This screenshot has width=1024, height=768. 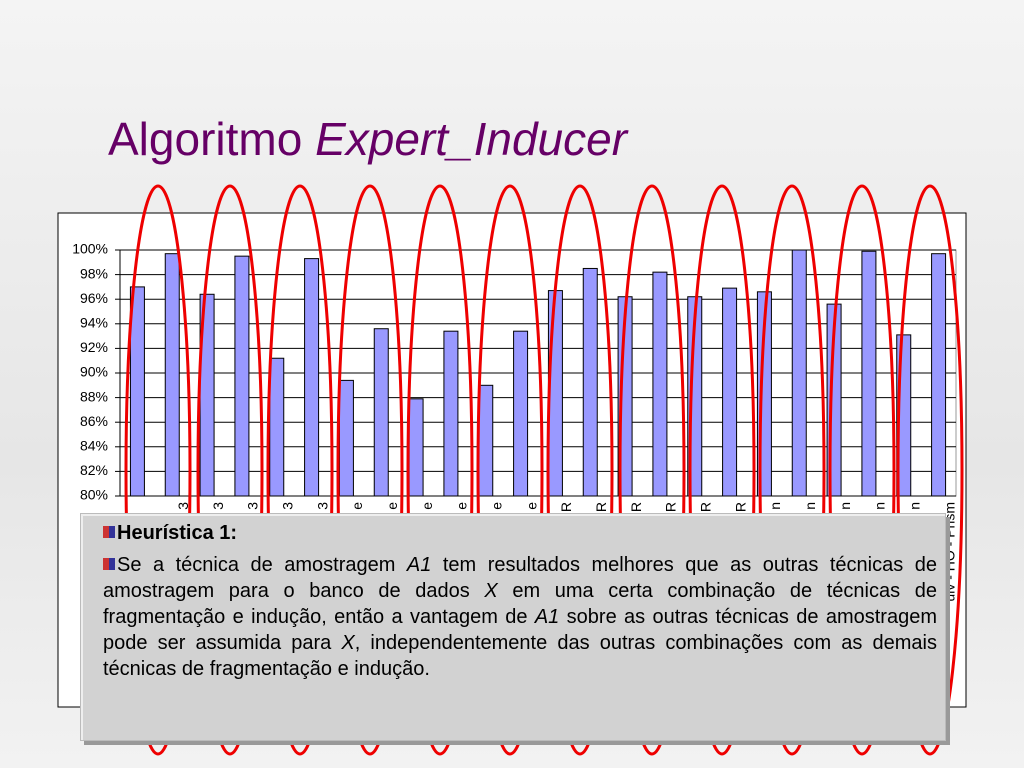 What do you see at coordinates (94, 396) in the screenshot?
I see `y-tick-label: 88%` at bounding box center [94, 396].